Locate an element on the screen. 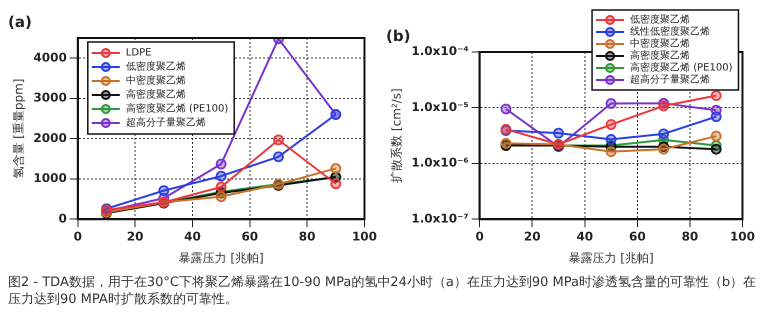 This screenshot has width=770, height=336. legend-label: LDPE is located at coordinates (139, 53).